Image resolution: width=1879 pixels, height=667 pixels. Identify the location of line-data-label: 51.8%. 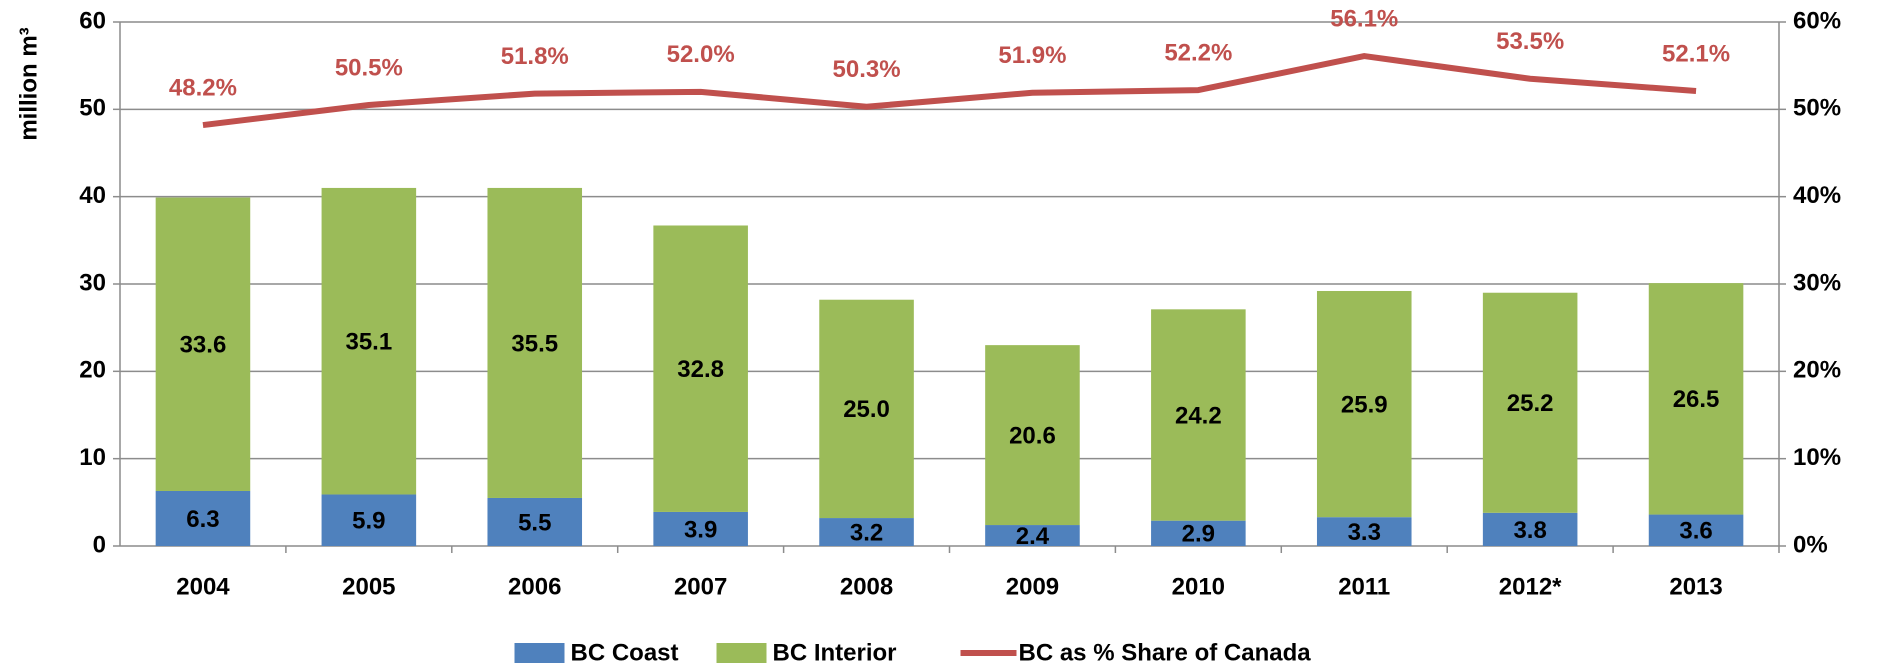
(535, 56).